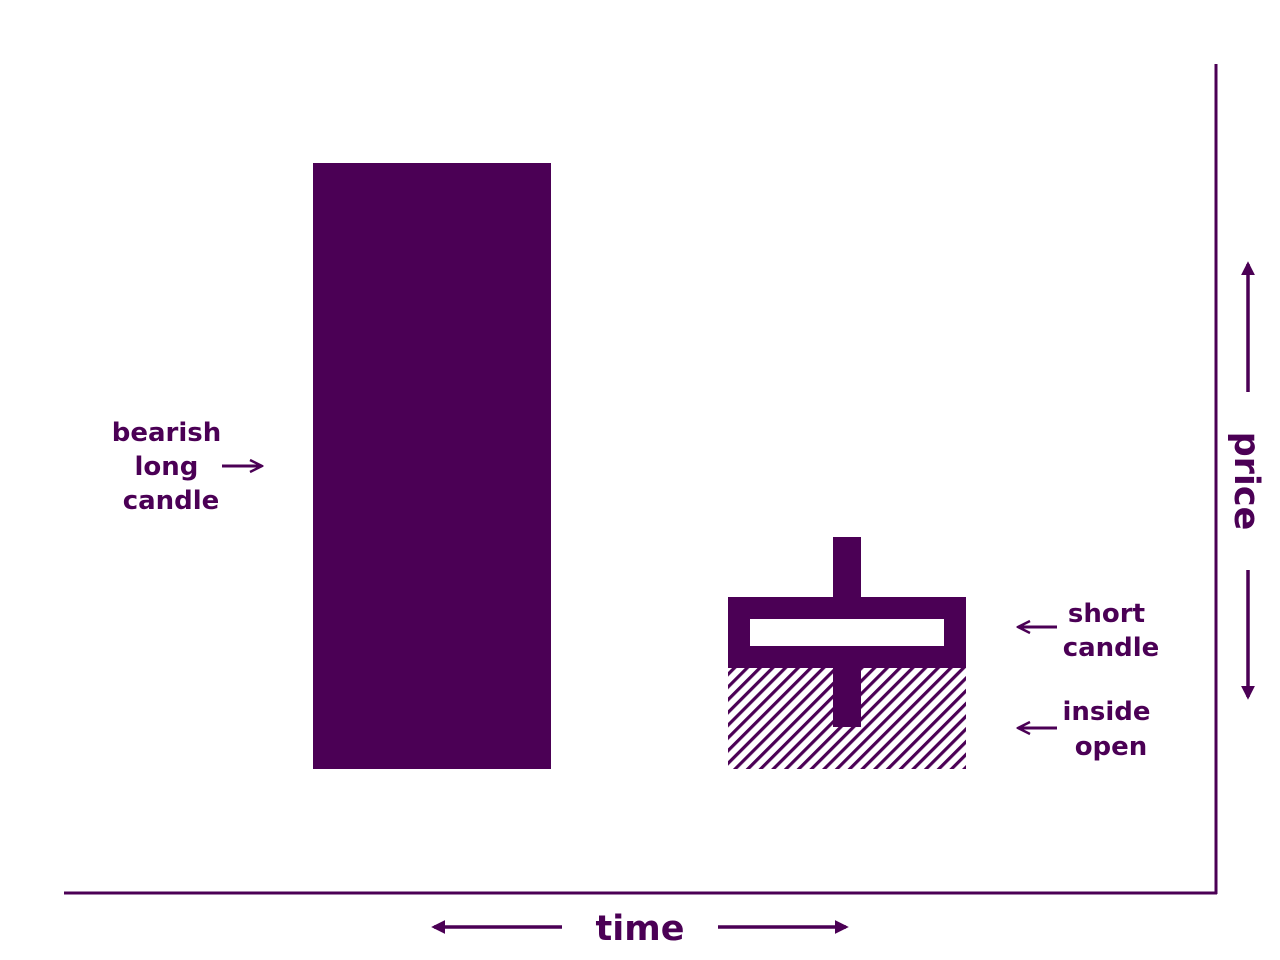 This screenshot has width=1280, height=960. I want to click on short-candle-lower-wick, so click(847, 696).